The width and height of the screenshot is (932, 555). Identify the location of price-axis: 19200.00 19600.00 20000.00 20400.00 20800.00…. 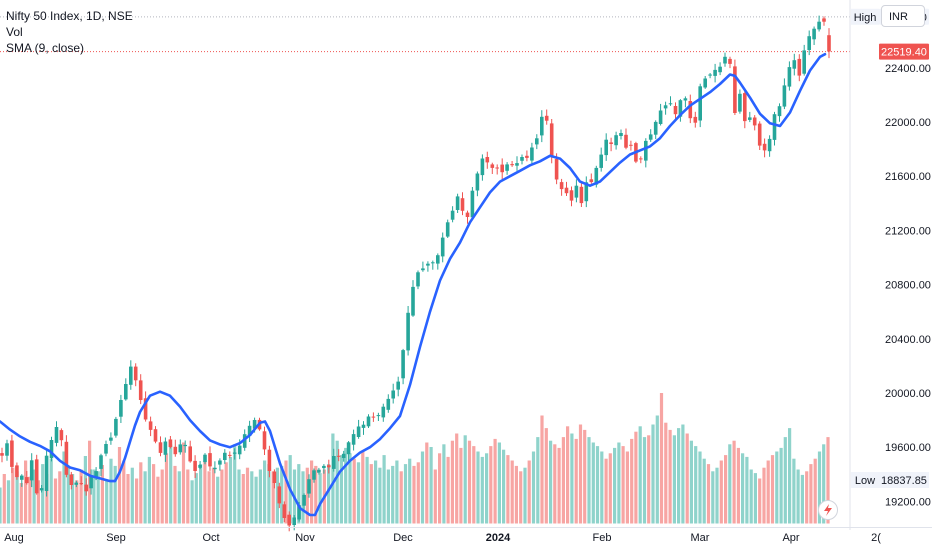
(890, 265).